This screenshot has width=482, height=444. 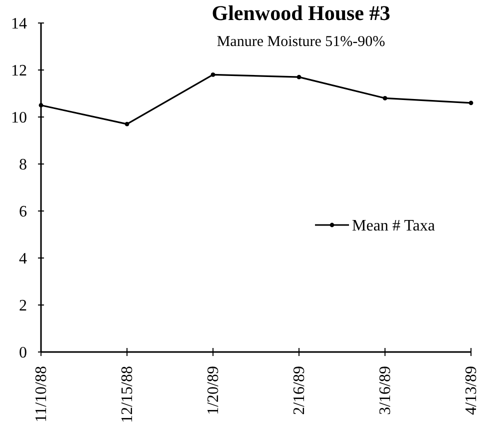 I want to click on y-tick-label: 2, so click(x=23, y=306).